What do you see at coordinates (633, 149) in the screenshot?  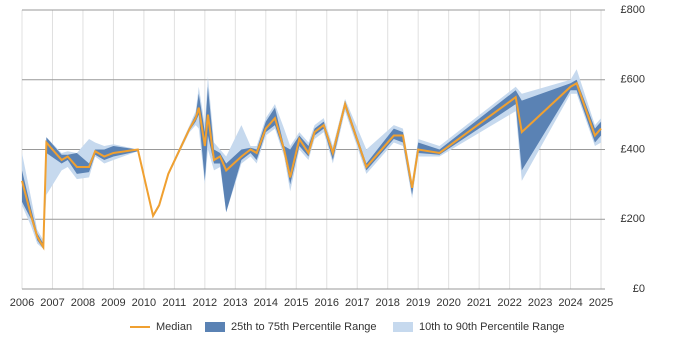 I see `y-tick-label: £400` at bounding box center [633, 149].